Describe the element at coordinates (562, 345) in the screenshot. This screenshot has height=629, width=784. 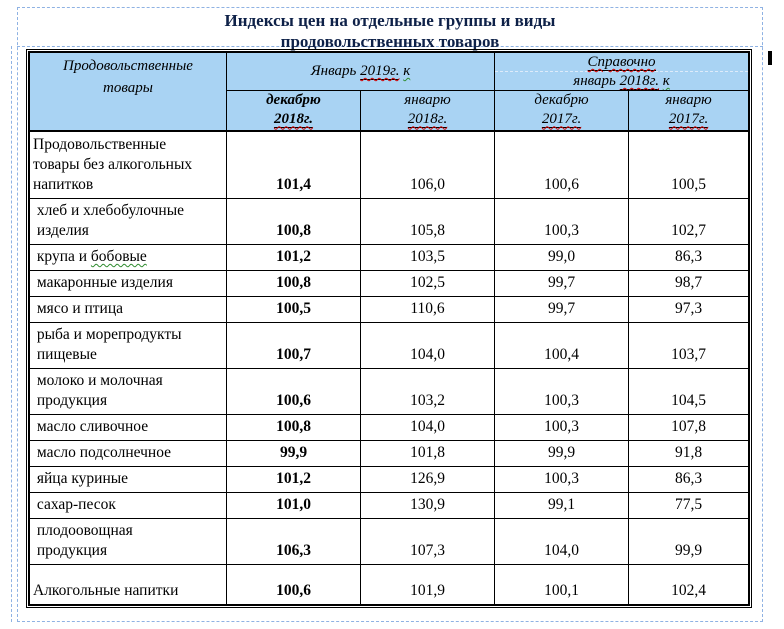
I see `value-cell-col3: 100,4` at that location.